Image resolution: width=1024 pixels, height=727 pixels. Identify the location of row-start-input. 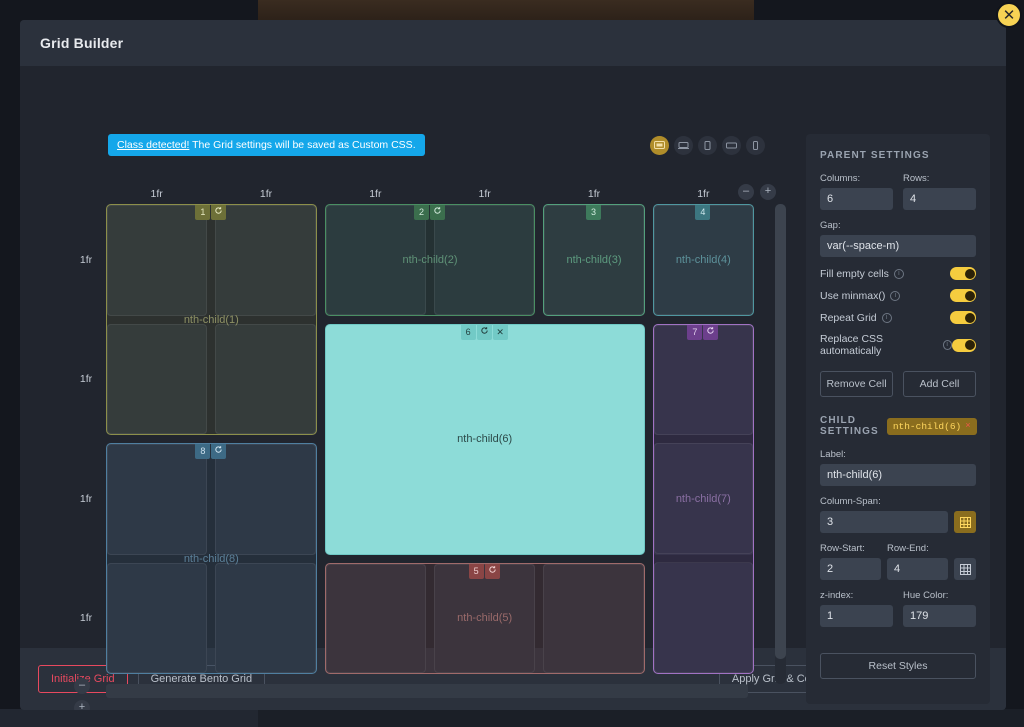
(850, 569).